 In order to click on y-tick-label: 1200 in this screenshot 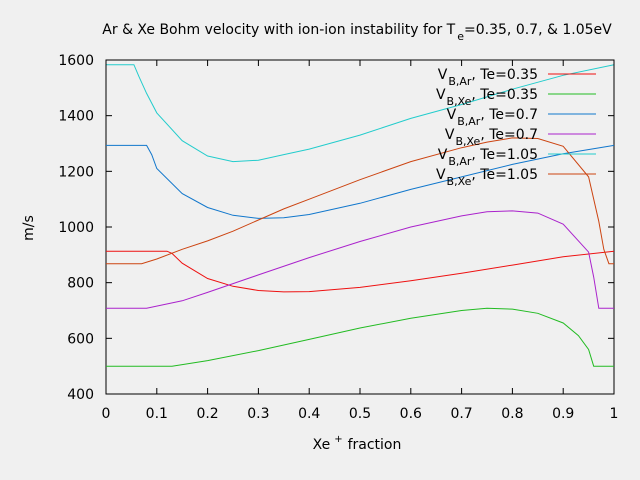, I will do `click(76, 172)`.